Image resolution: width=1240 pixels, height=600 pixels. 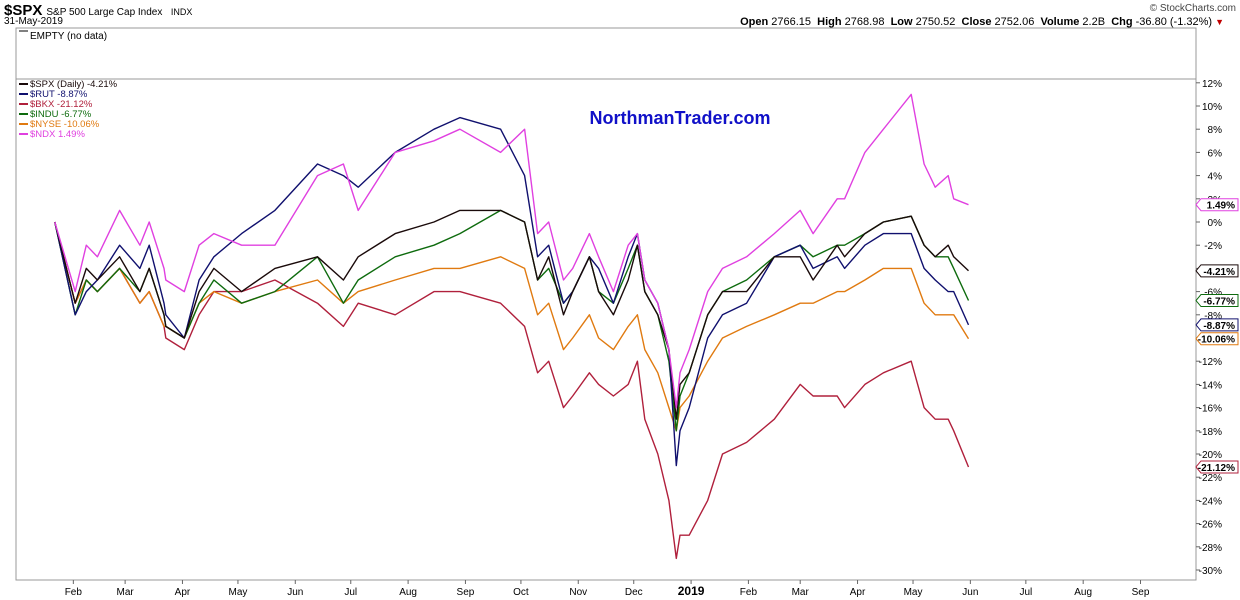 I want to click on x-tick-label: Dec, so click(x=634, y=592).